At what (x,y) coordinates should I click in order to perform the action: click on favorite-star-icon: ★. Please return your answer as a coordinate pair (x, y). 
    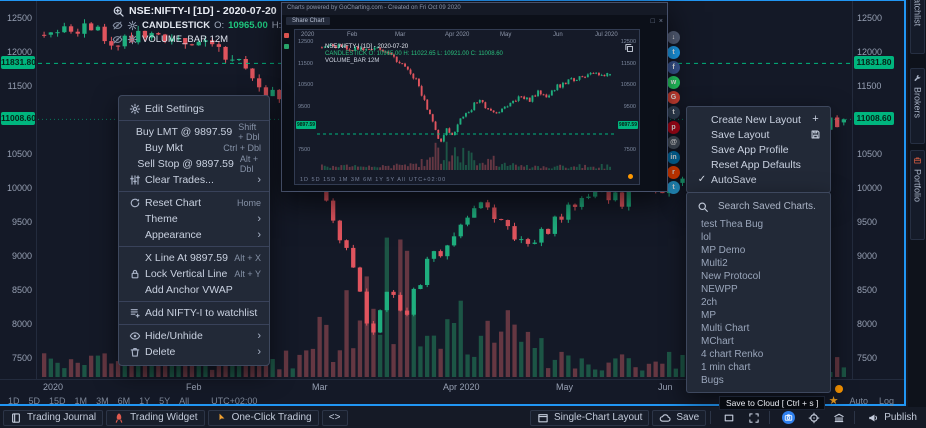
    Looking at the image, I should click on (833, 401).